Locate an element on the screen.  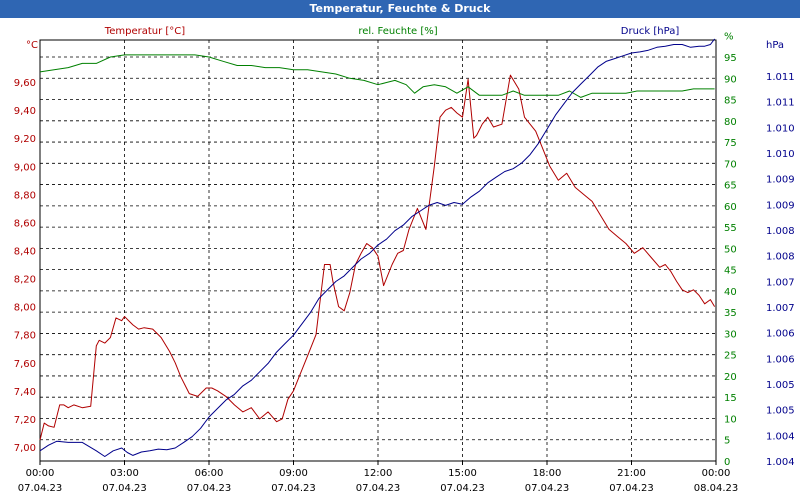
x-tick-time: 06:00 is located at coordinates (209, 473).